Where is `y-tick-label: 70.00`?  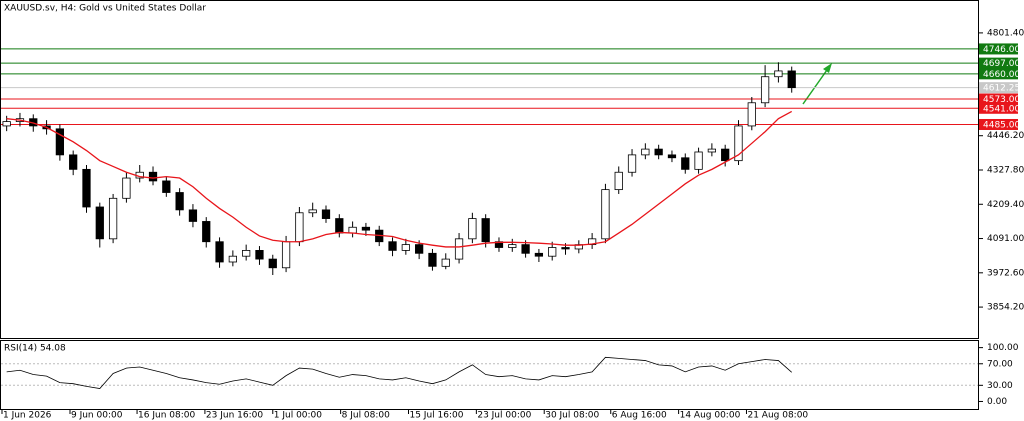
y-tick-label: 70.00 is located at coordinates (1000, 364).